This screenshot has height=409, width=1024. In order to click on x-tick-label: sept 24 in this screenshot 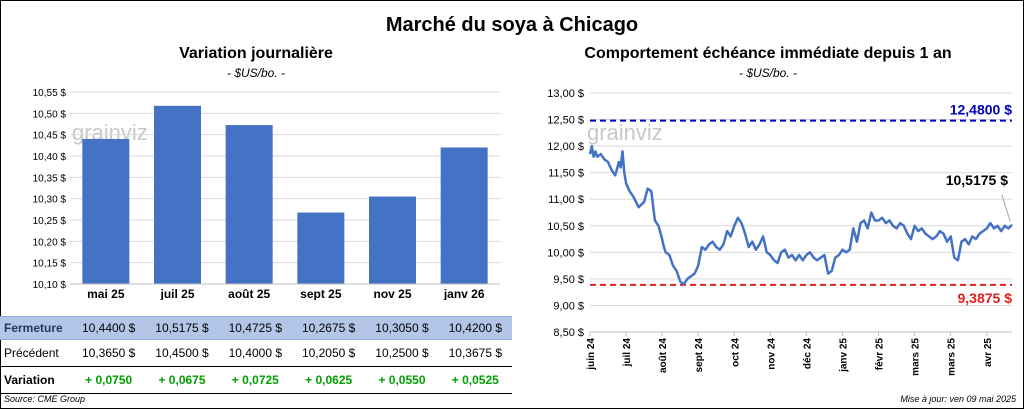, I will do `click(699, 355)`.